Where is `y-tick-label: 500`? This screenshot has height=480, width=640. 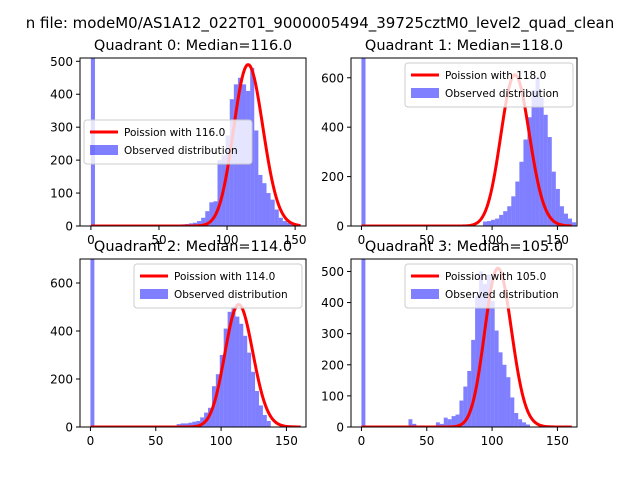 y-tick-label: 500 is located at coordinates (61, 62).